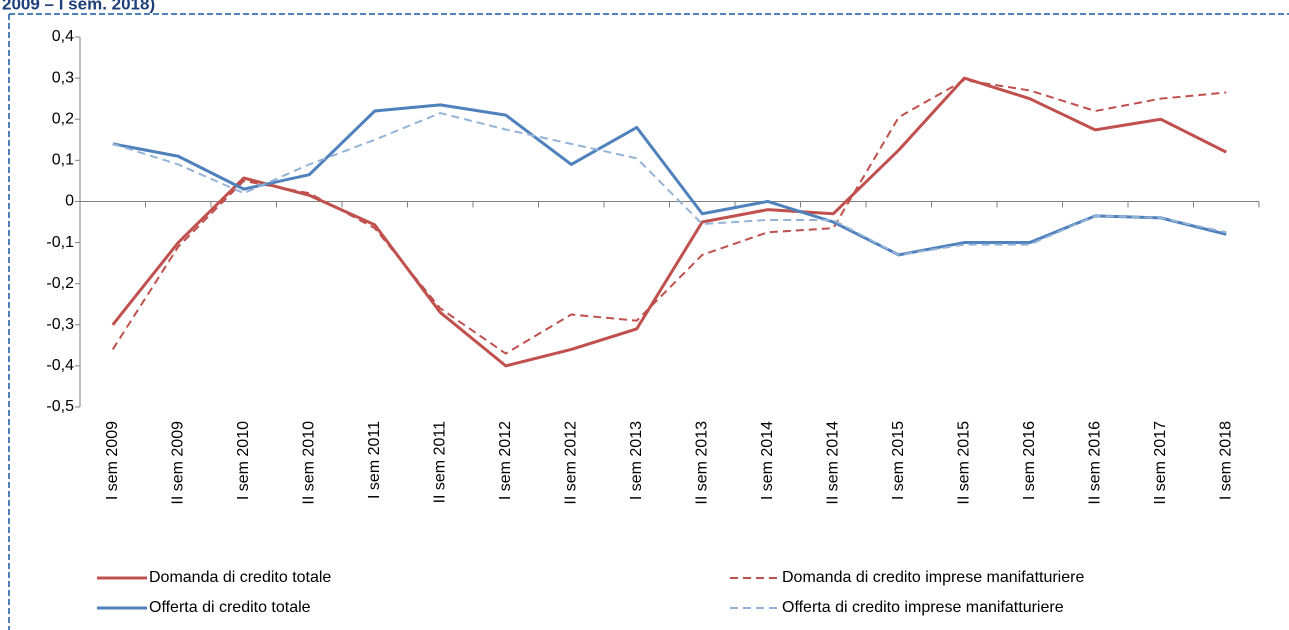 This screenshot has width=1289, height=630. I want to click on x-tick-label: II sem 2014, so click(832, 463).